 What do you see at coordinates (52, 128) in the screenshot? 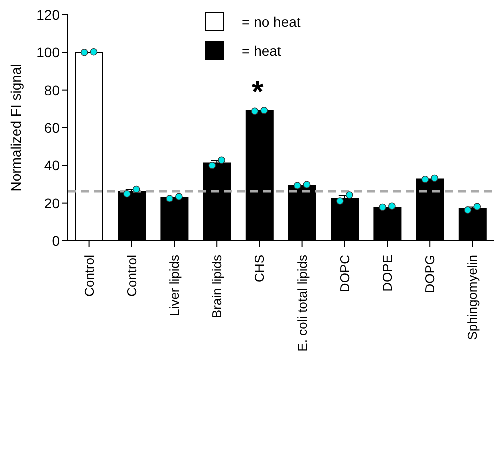
I see `y-tick-label: 60` at bounding box center [52, 128].